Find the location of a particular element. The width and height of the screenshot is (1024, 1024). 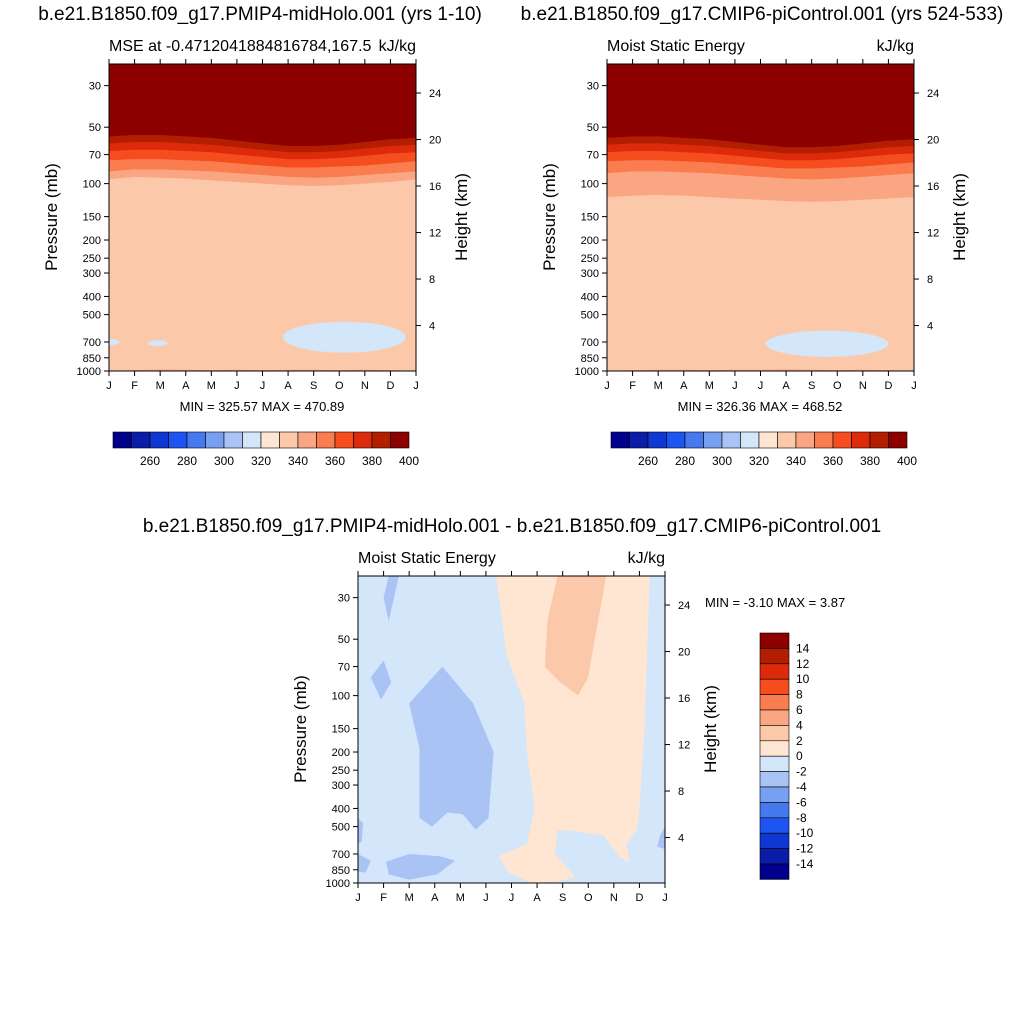

min-max-text: MIN = 326.36 MAX = 468.52 is located at coordinates (760, 406).